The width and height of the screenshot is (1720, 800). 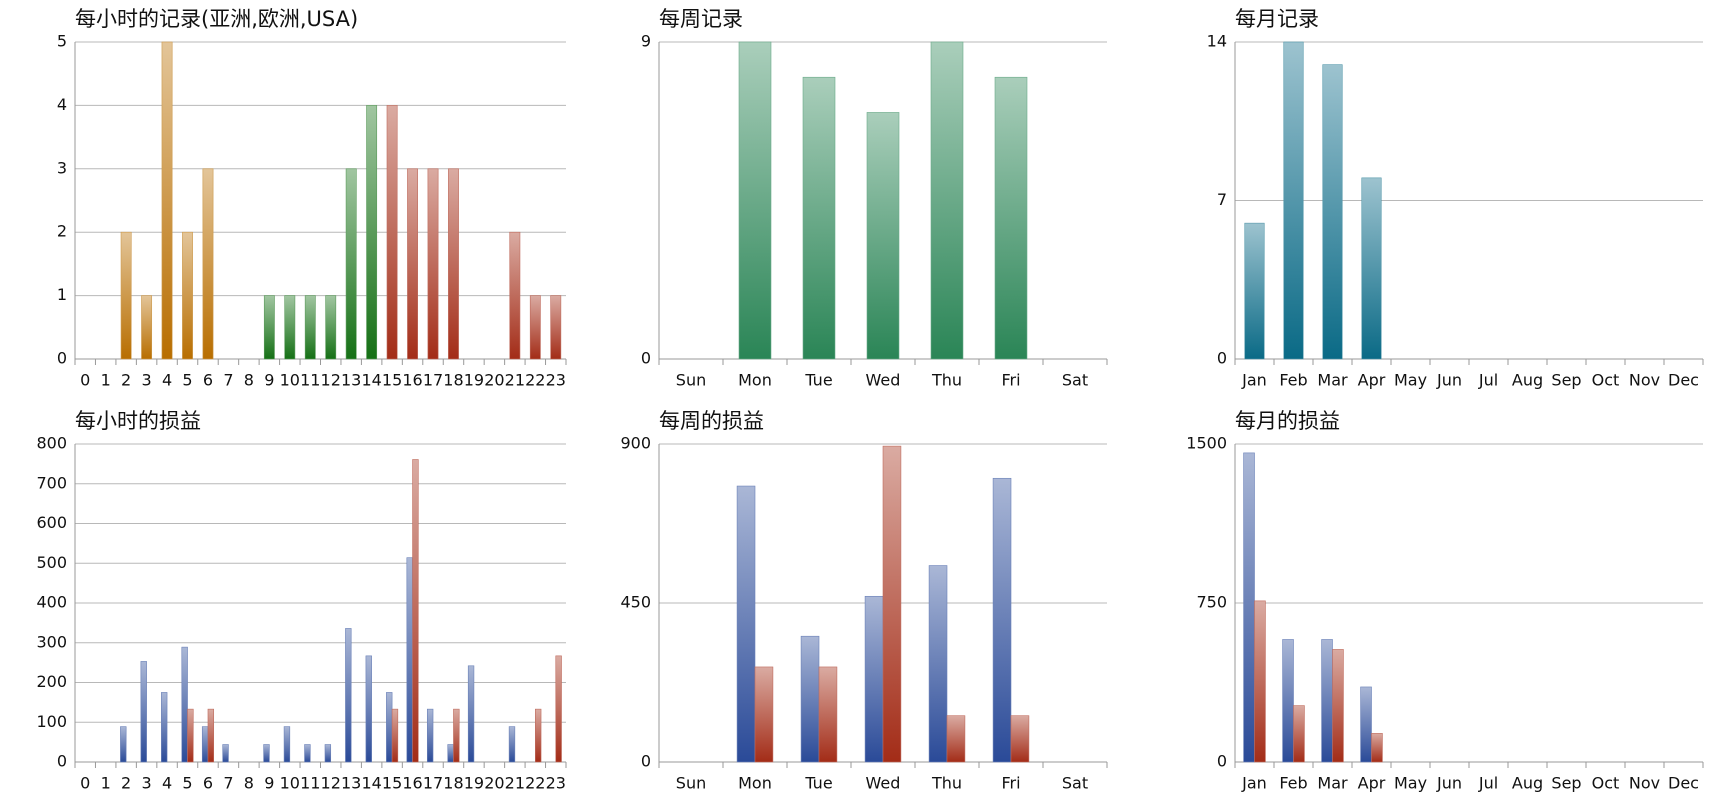 What do you see at coordinates (883, 380) in the screenshot?
I see `x-tick-label: Wed` at bounding box center [883, 380].